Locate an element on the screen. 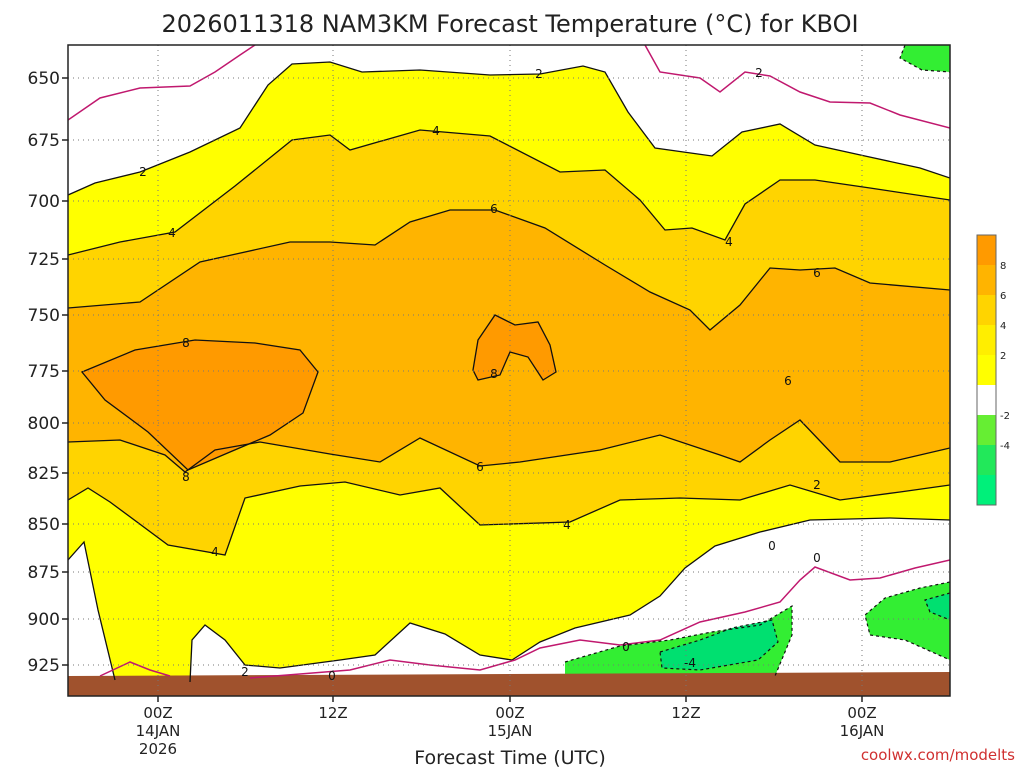 This screenshot has width=1024, height=768. y-tick-label: 675 is located at coordinates (44, 141).